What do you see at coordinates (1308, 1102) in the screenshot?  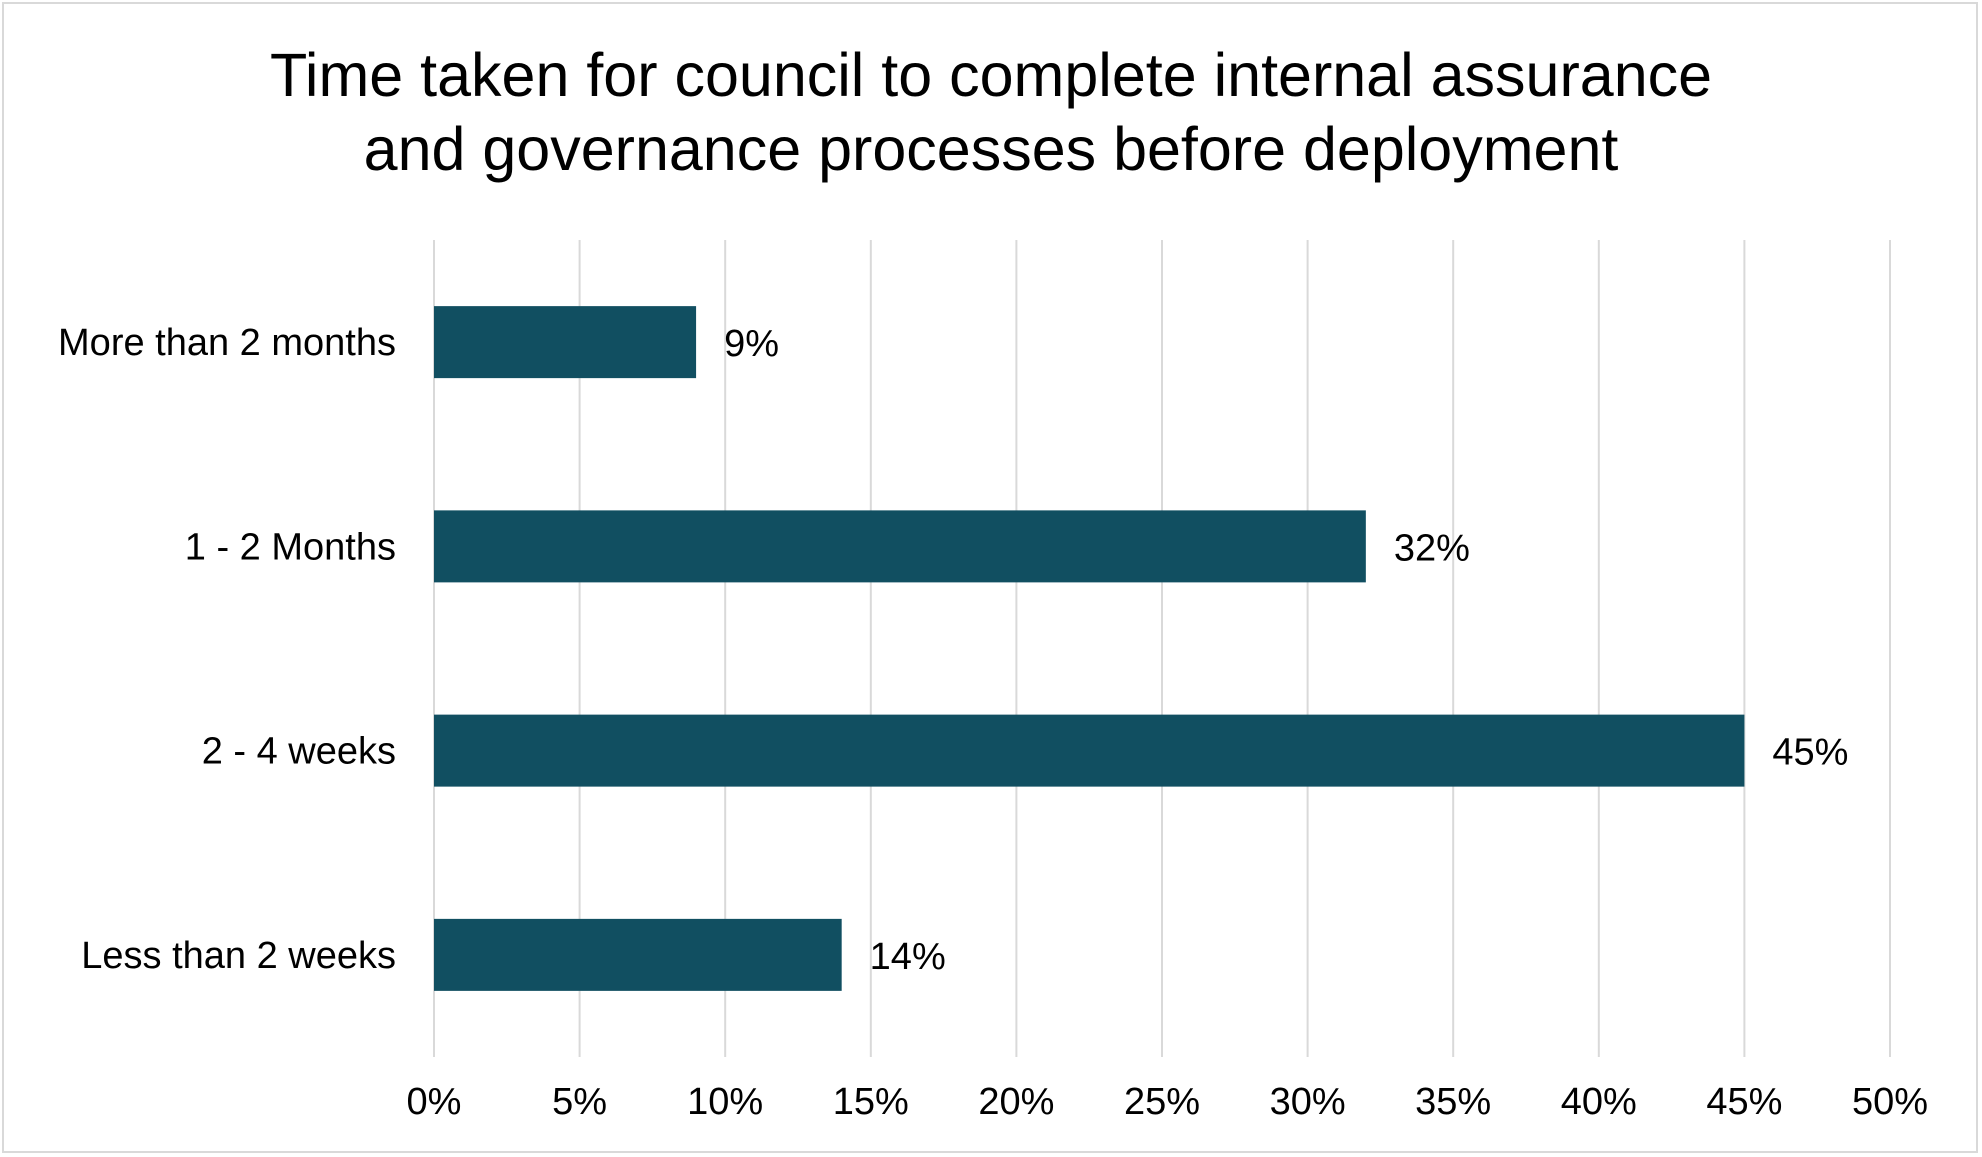 I see `x-tick-label-30: 30%` at bounding box center [1308, 1102].